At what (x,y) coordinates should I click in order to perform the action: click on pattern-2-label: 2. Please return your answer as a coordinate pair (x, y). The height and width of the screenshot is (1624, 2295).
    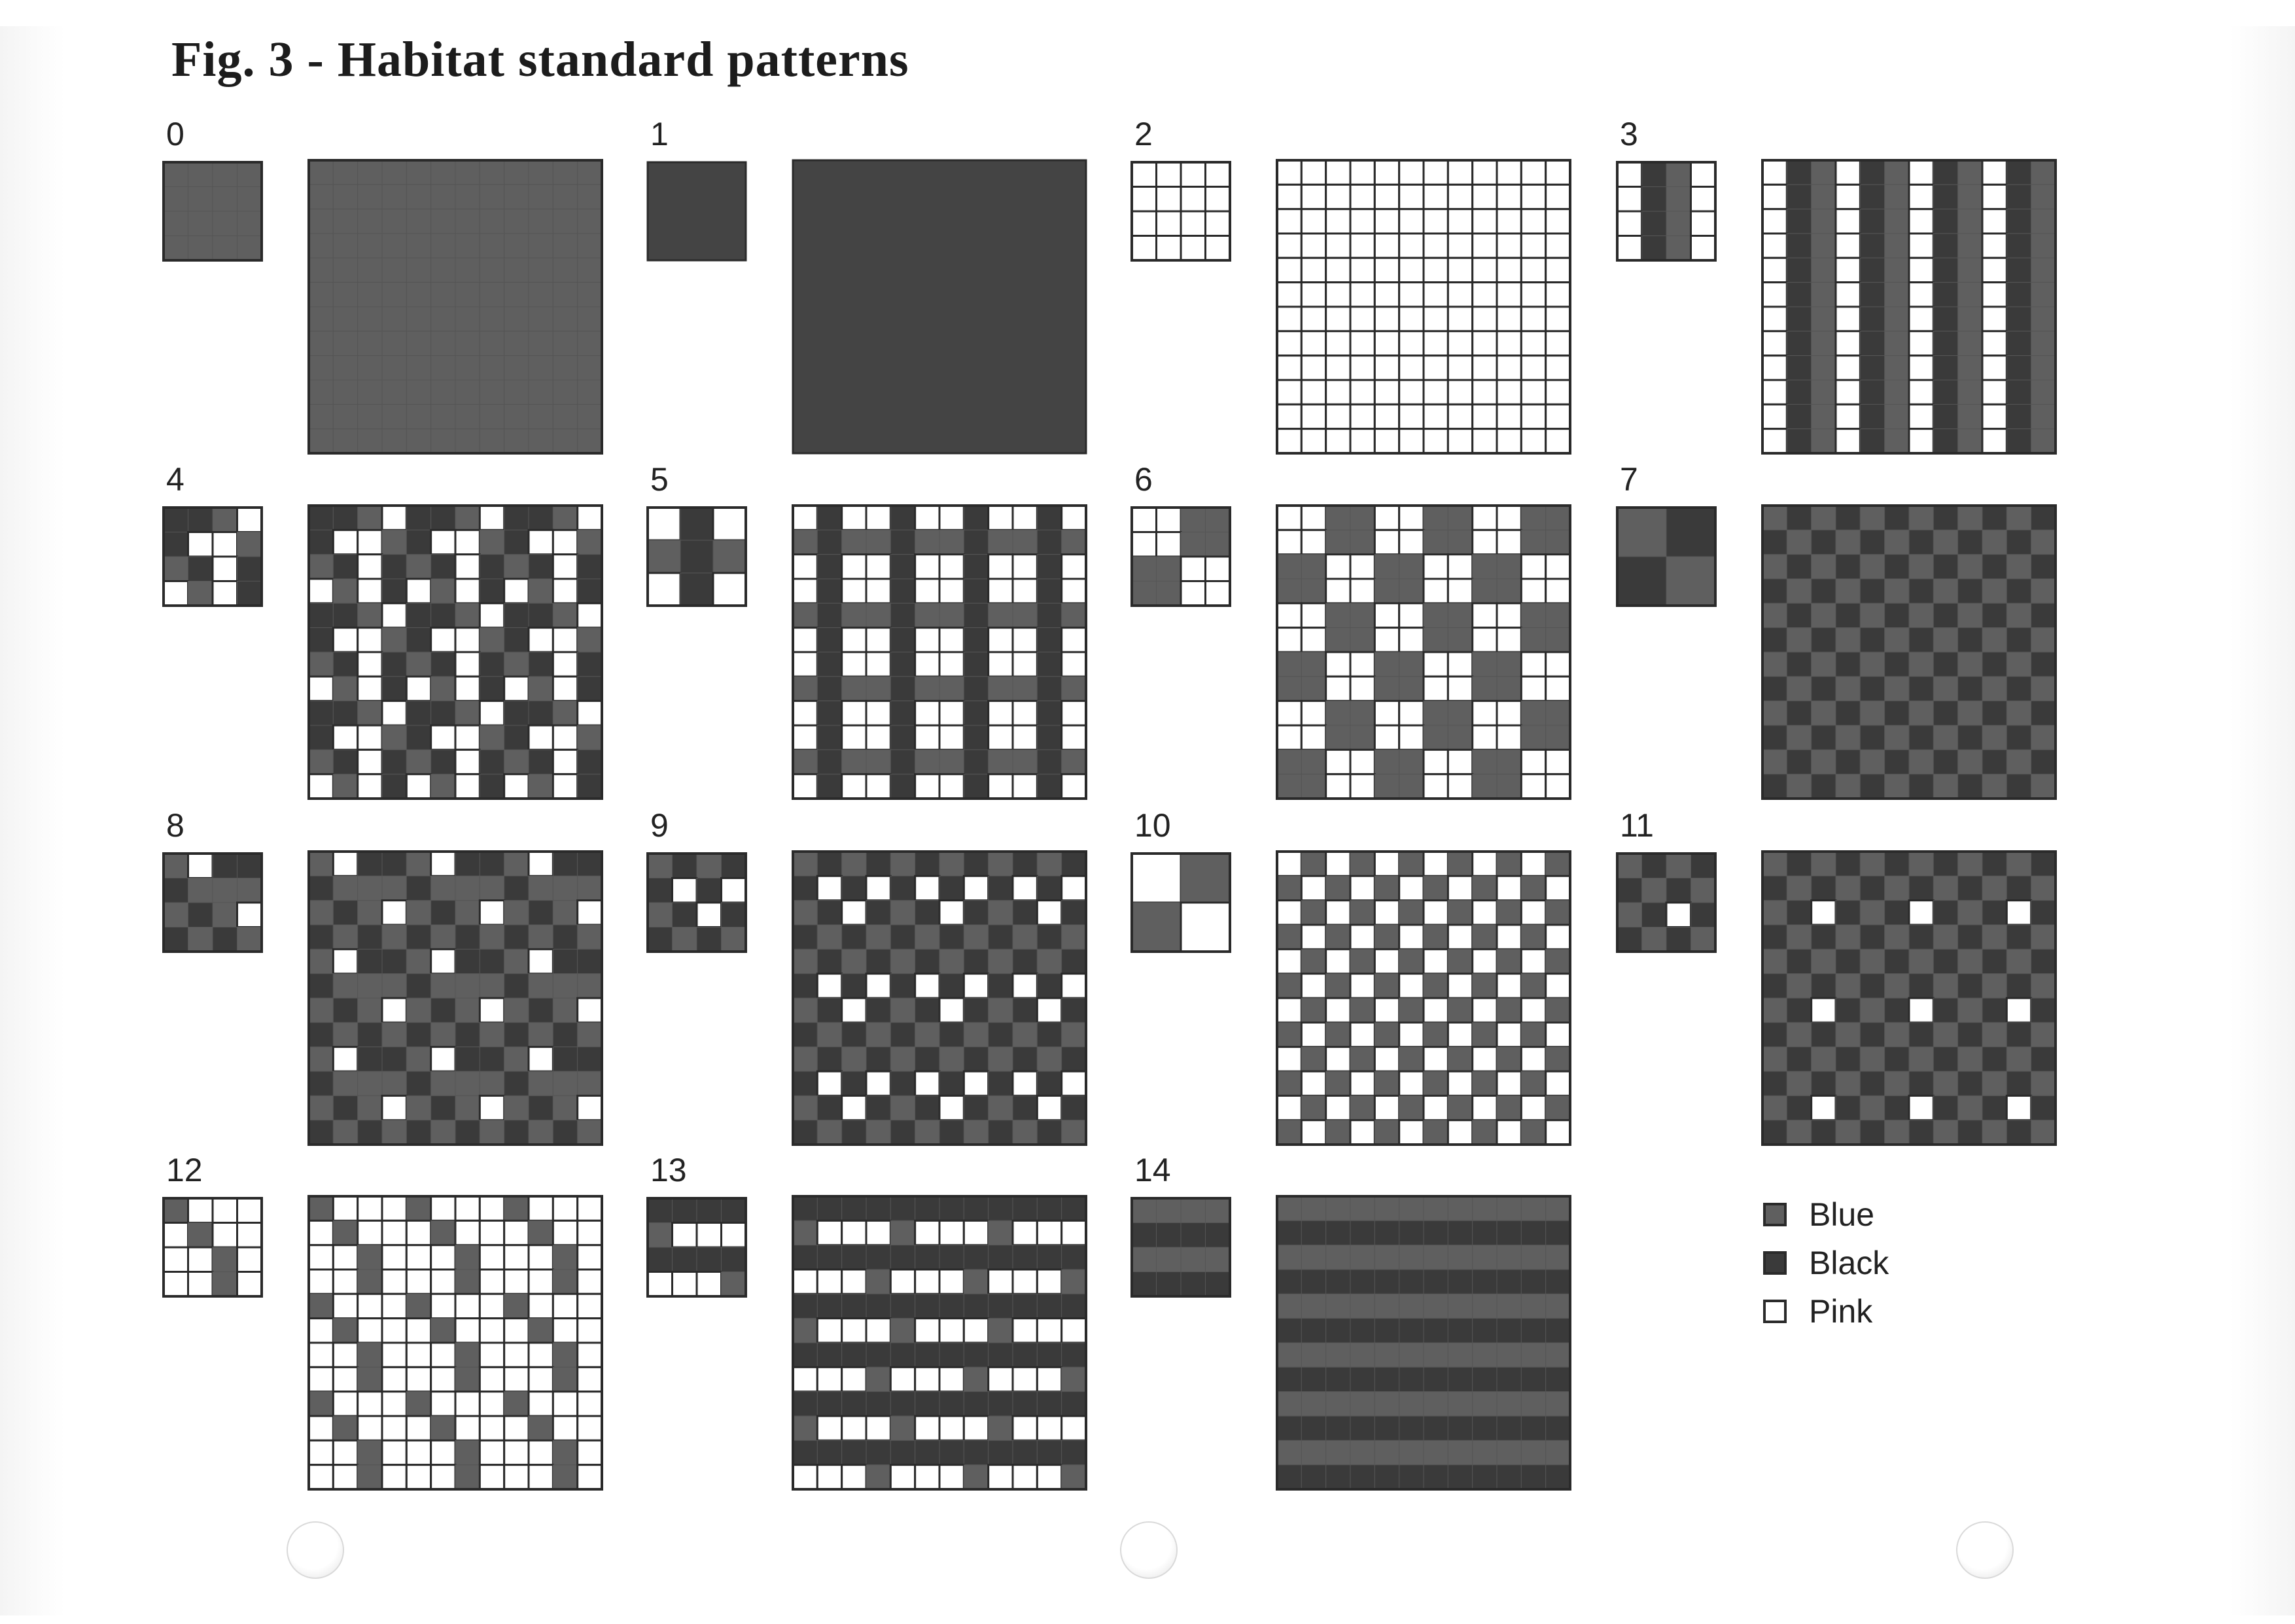
    Looking at the image, I should click on (1143, 134).